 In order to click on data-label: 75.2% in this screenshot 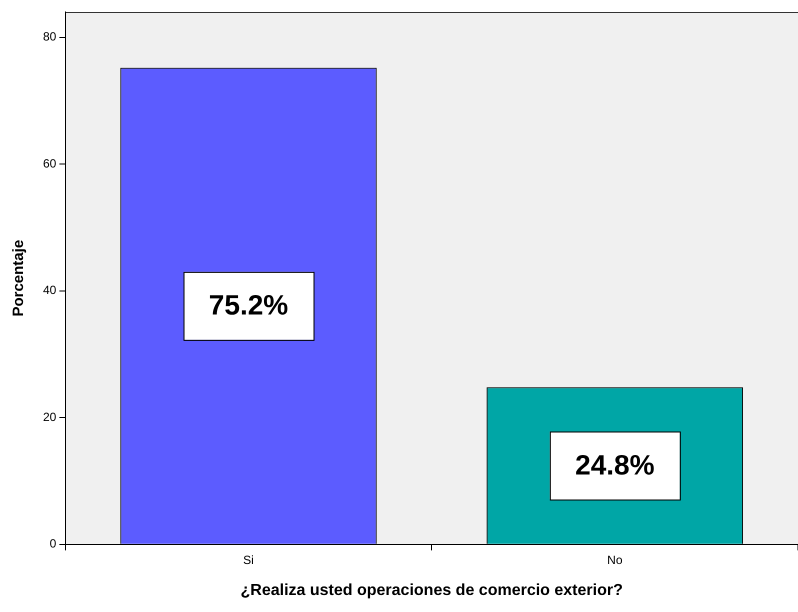, I will do `click(248, 305)`.